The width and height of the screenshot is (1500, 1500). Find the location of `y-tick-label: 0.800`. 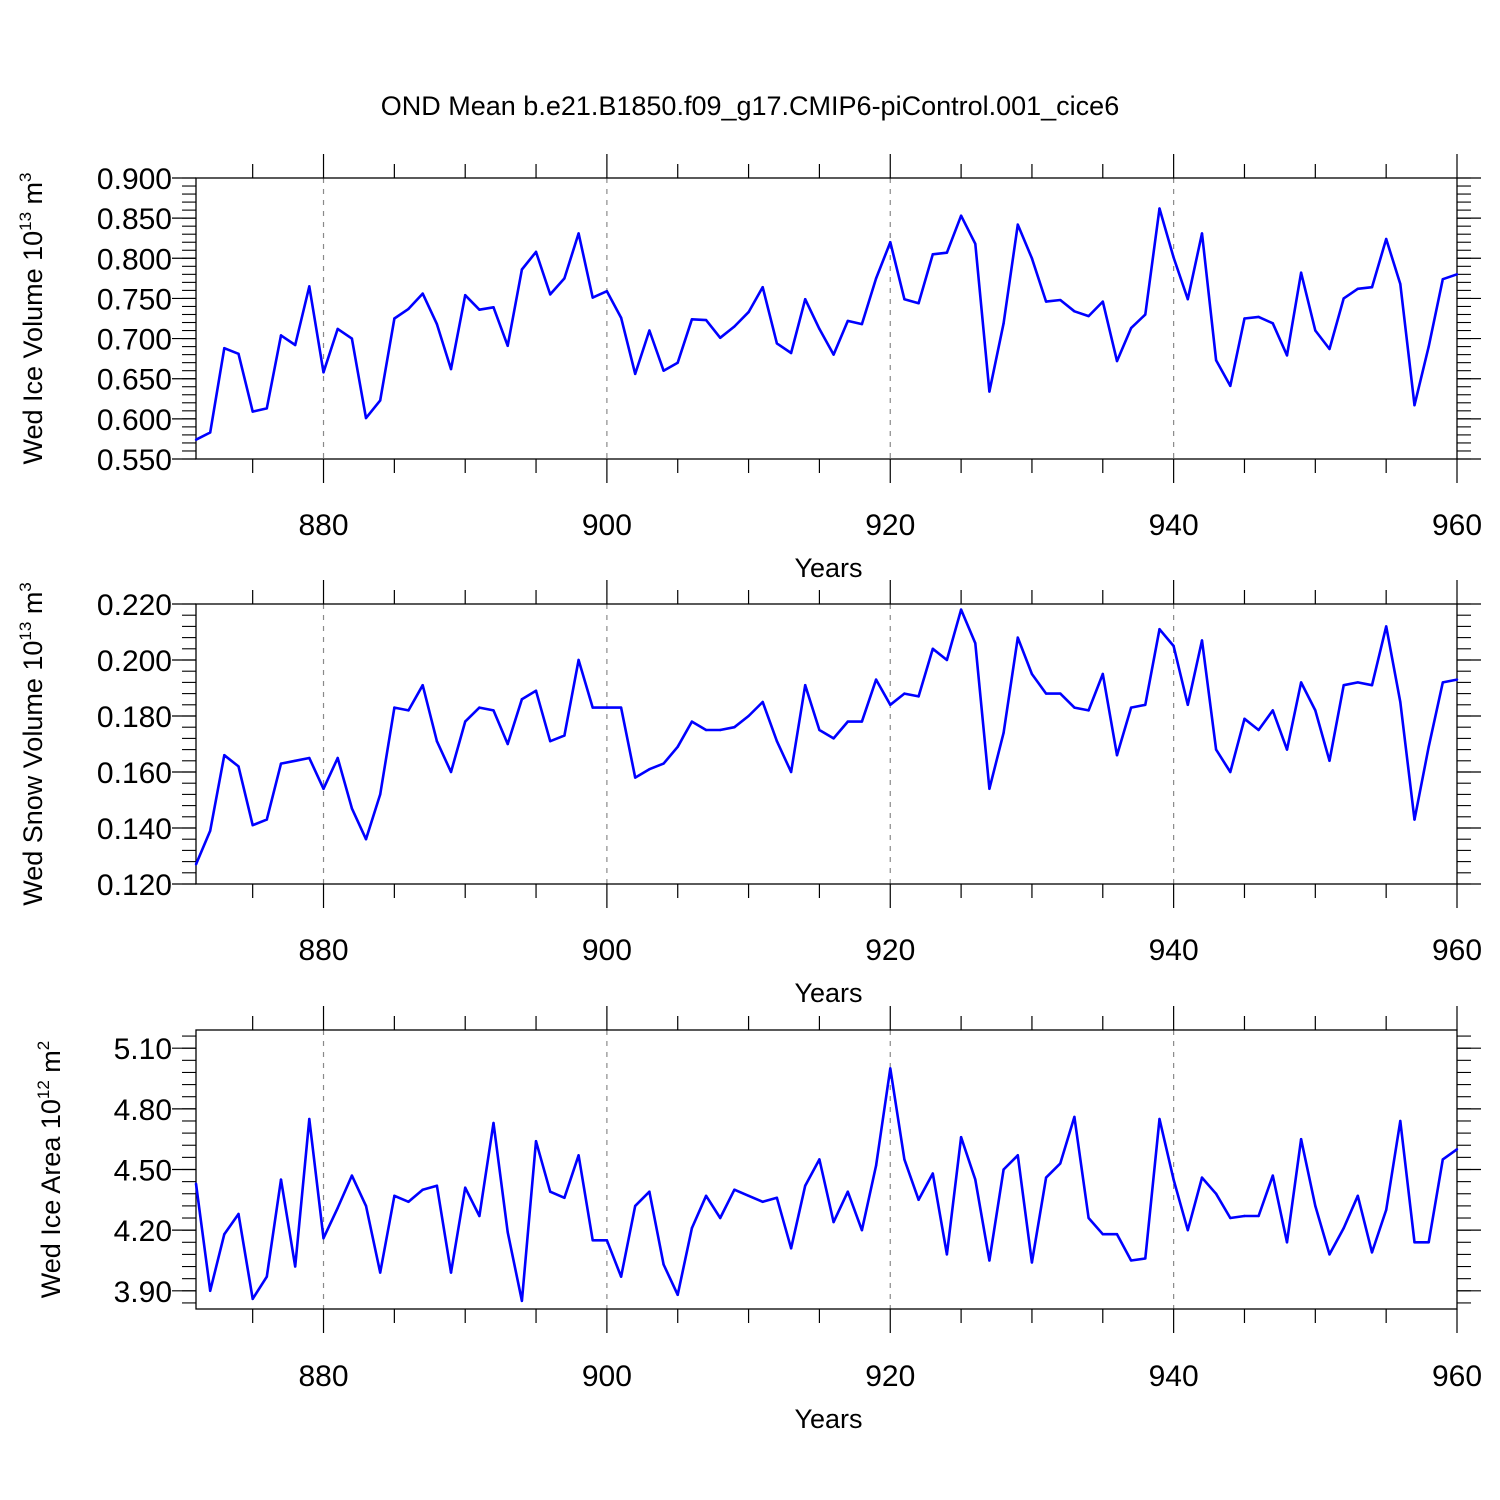

y-tick-label: 0.800 is located at coordinates (134, 259).